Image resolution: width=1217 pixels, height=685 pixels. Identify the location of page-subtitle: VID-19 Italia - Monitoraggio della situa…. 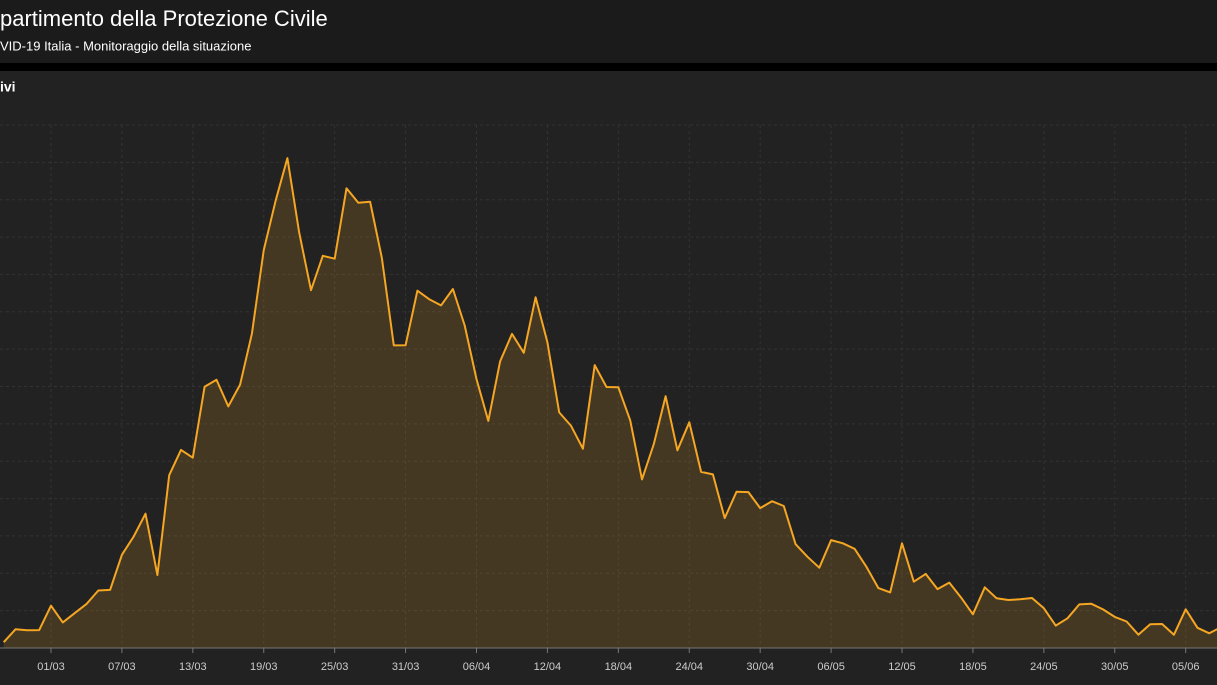
(125, 45).